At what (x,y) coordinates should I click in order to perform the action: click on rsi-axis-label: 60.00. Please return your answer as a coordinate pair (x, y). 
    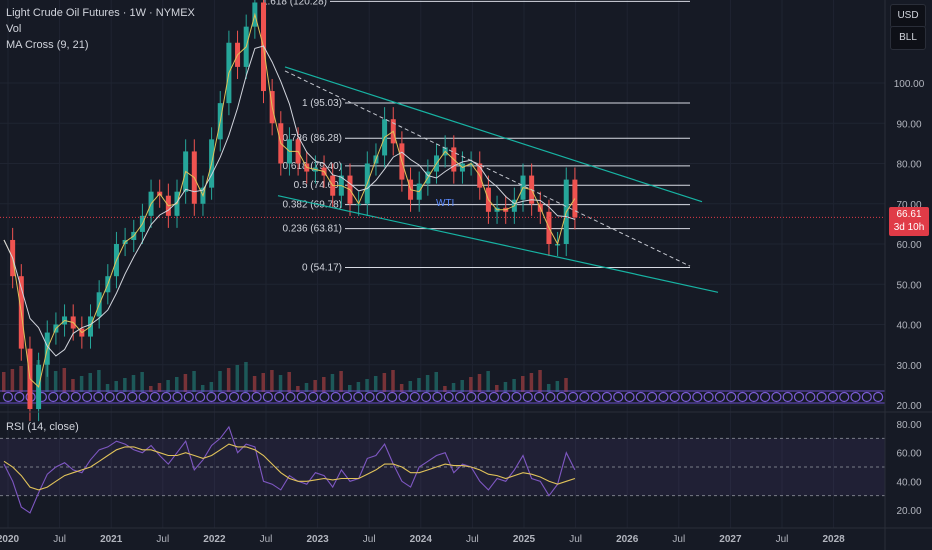
    Looking at the image, I should click on (908, 454).